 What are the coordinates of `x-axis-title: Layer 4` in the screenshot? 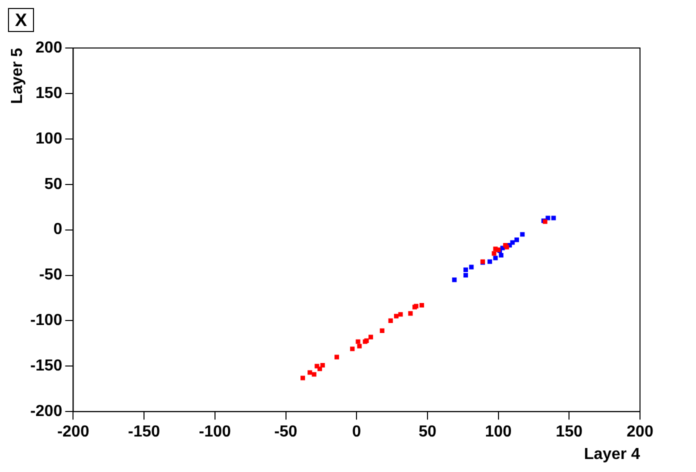 It's located at (612, 454).